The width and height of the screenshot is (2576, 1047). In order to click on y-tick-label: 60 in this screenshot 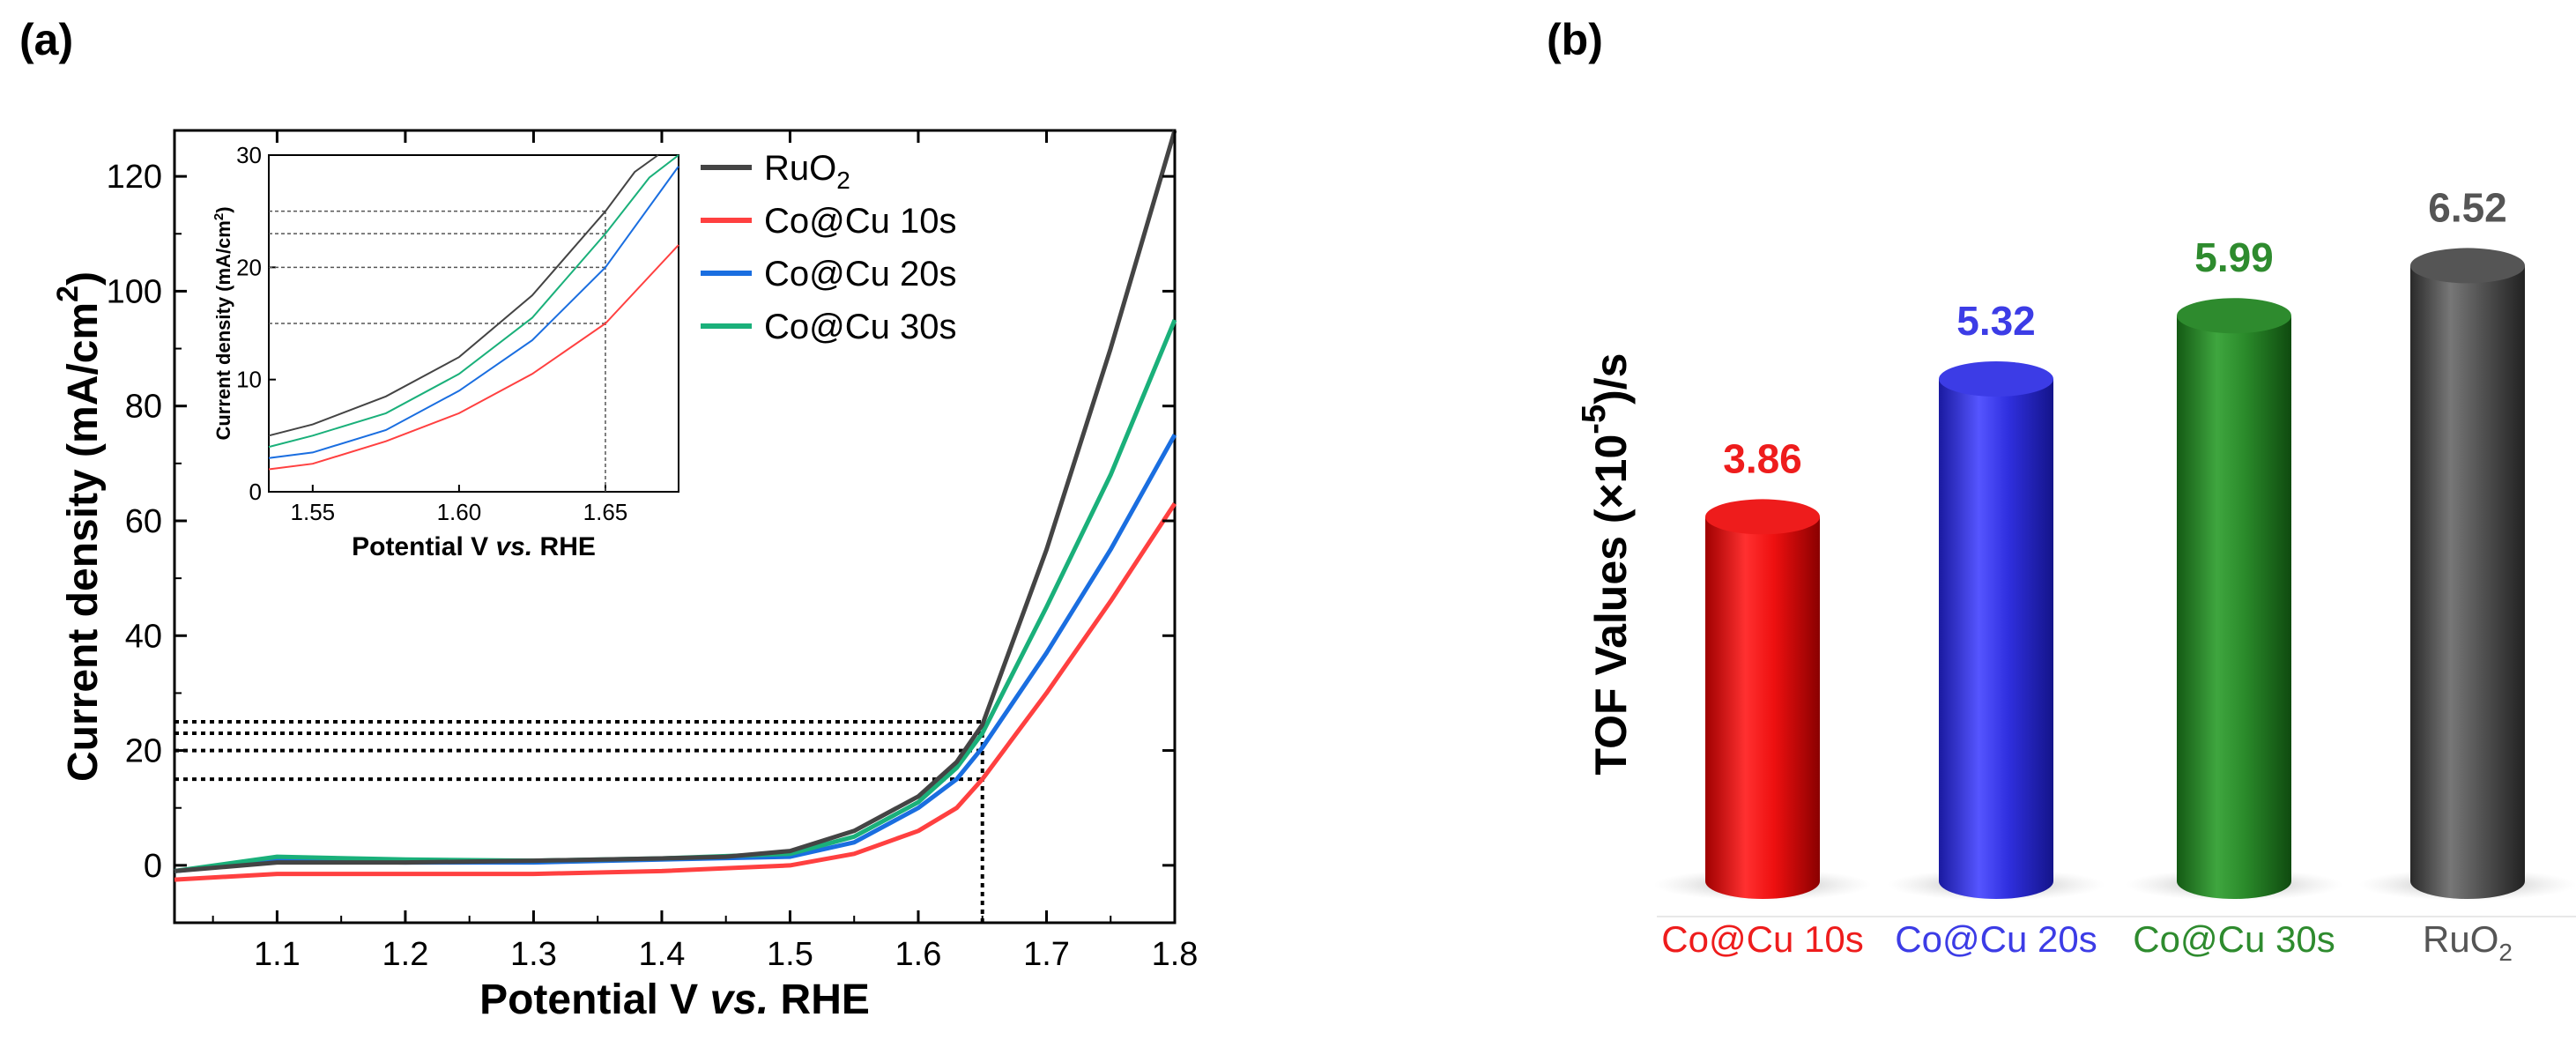, I will do `click(143, 521)`.